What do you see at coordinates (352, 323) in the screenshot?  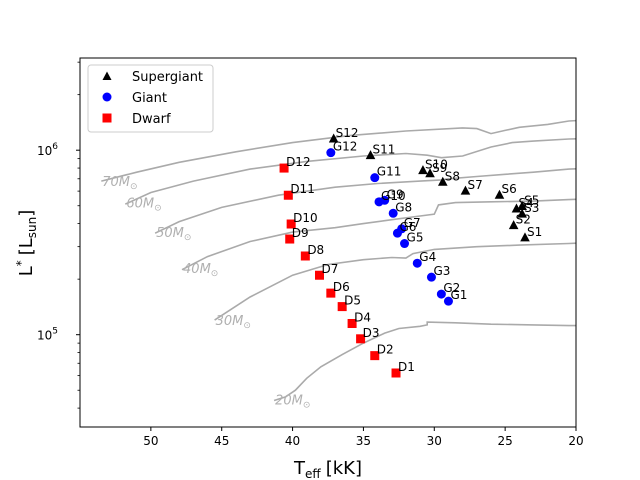 I see `point-d4` at bounding box center [352, 323].